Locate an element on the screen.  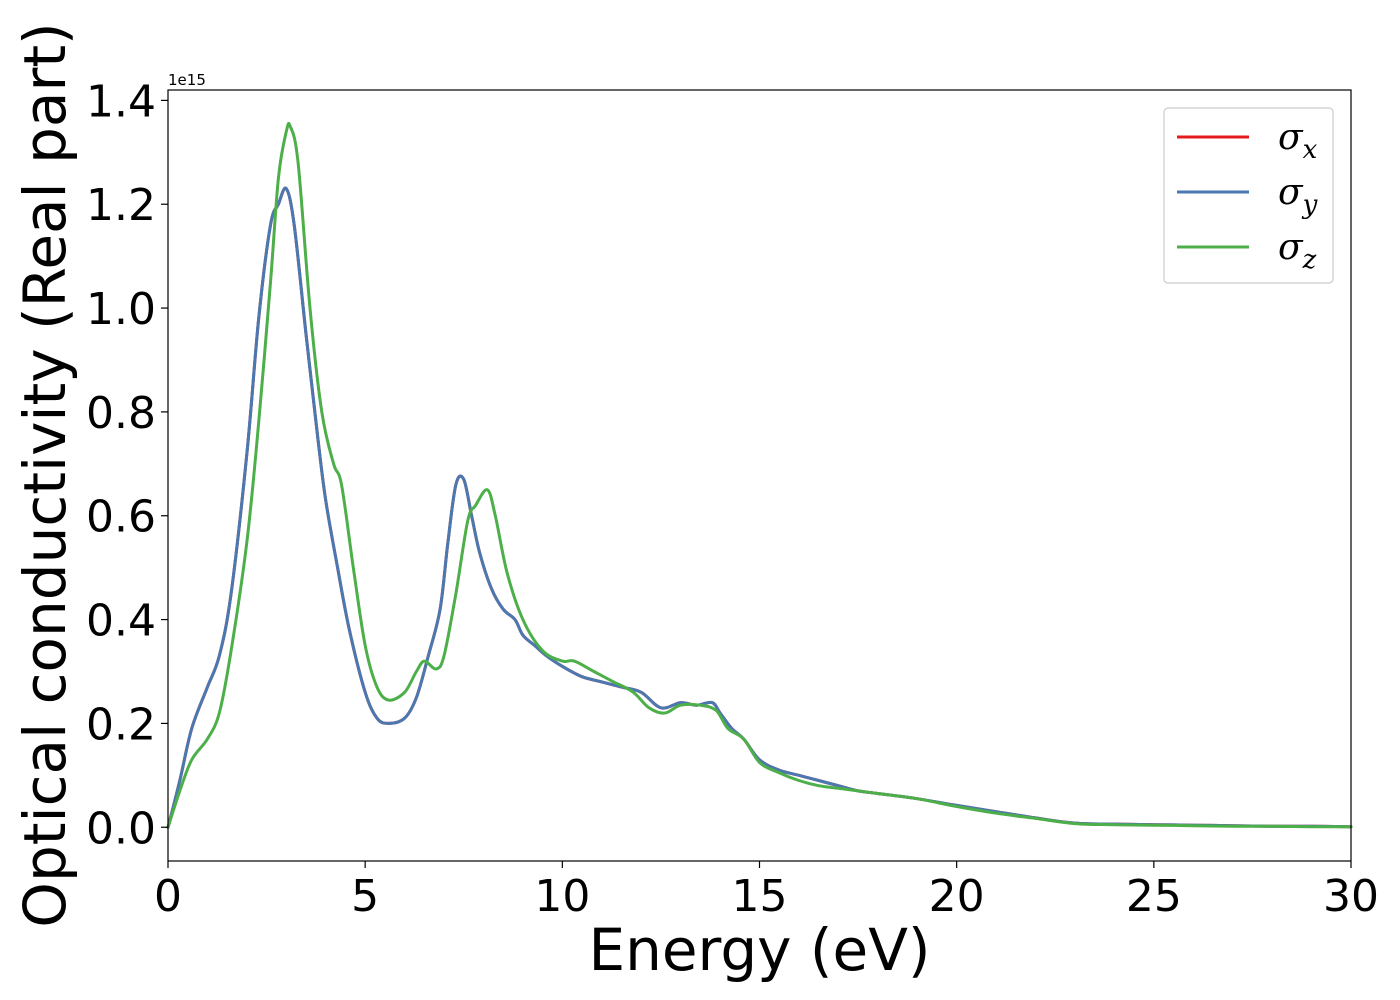
y-axis-ticks: 0.0 0.2 0.4 0.6 0.8 1.0 1.2 1.4 is located at coordinates (127, 465).